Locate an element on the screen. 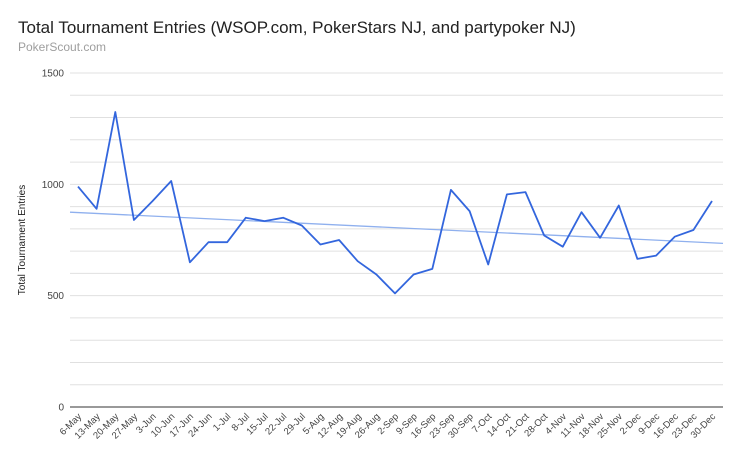 Image resolution: width=741 pixels, height=455 pixels. y-tick-label: 0 is located at coordinates (61, 408).